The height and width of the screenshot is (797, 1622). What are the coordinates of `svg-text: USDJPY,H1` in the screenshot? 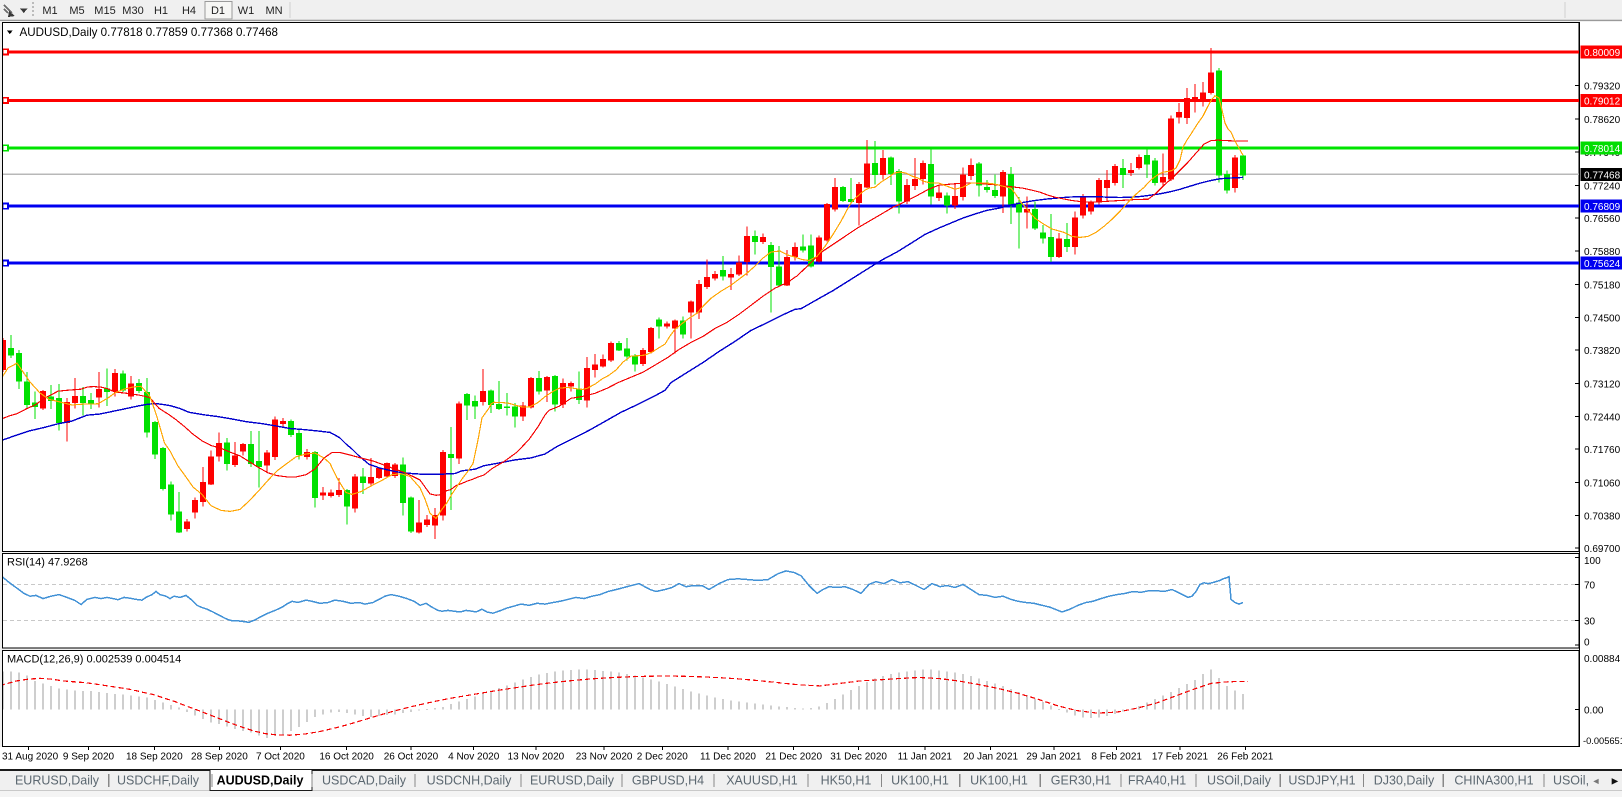 It's located at (1321, 781).